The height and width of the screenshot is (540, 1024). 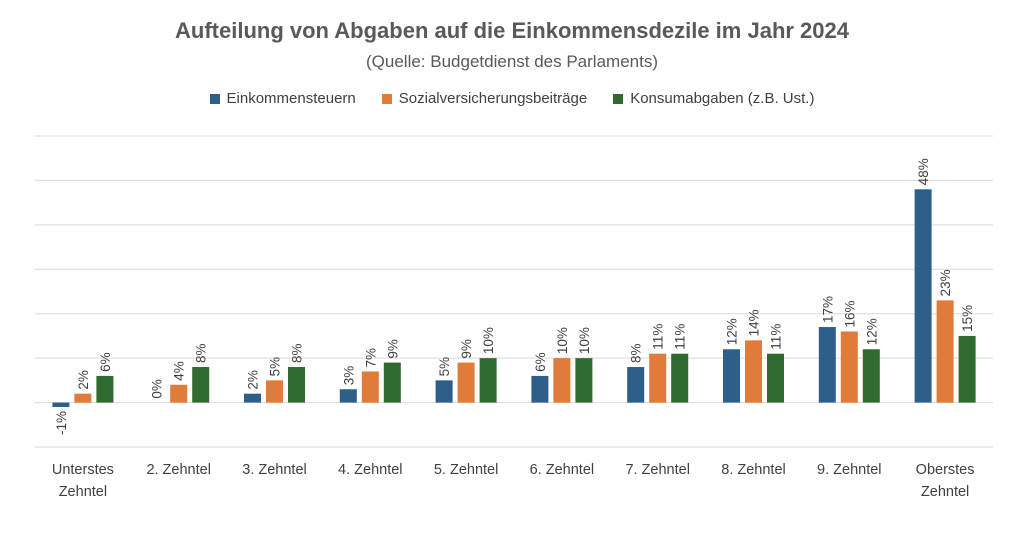 What do you see at coordinates (274, 470) in the screenshot?
I see `category-label: 3. Zehntel` at bounding box center [274, 470].